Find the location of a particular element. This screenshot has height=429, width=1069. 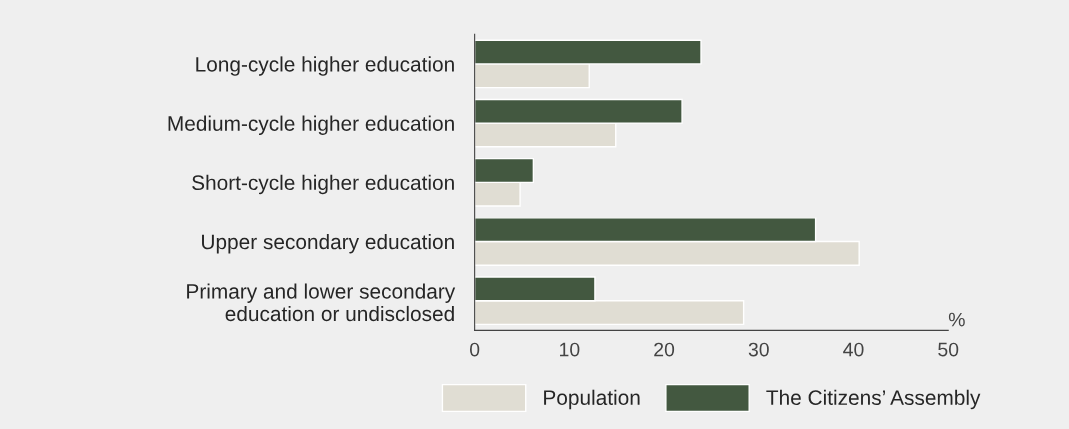

x-tick-label: 0 is located at coordinates (474, 349).